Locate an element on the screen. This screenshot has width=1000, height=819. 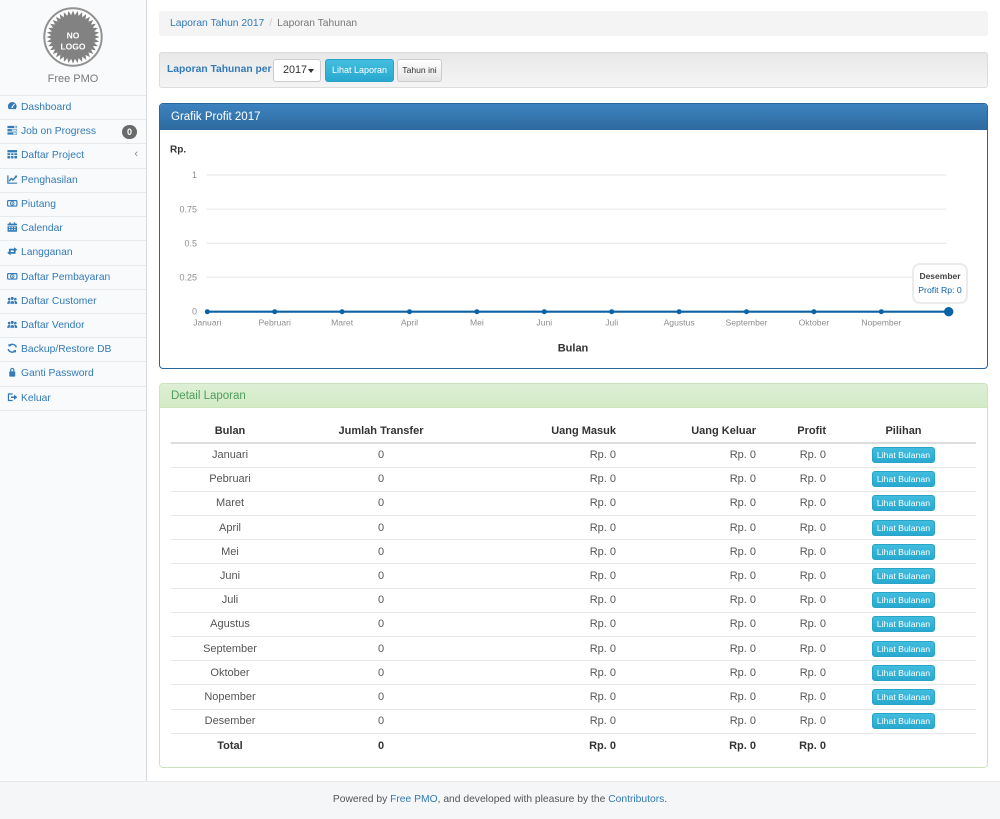
svg-text: Bulan is located at coordinates (573, 349).